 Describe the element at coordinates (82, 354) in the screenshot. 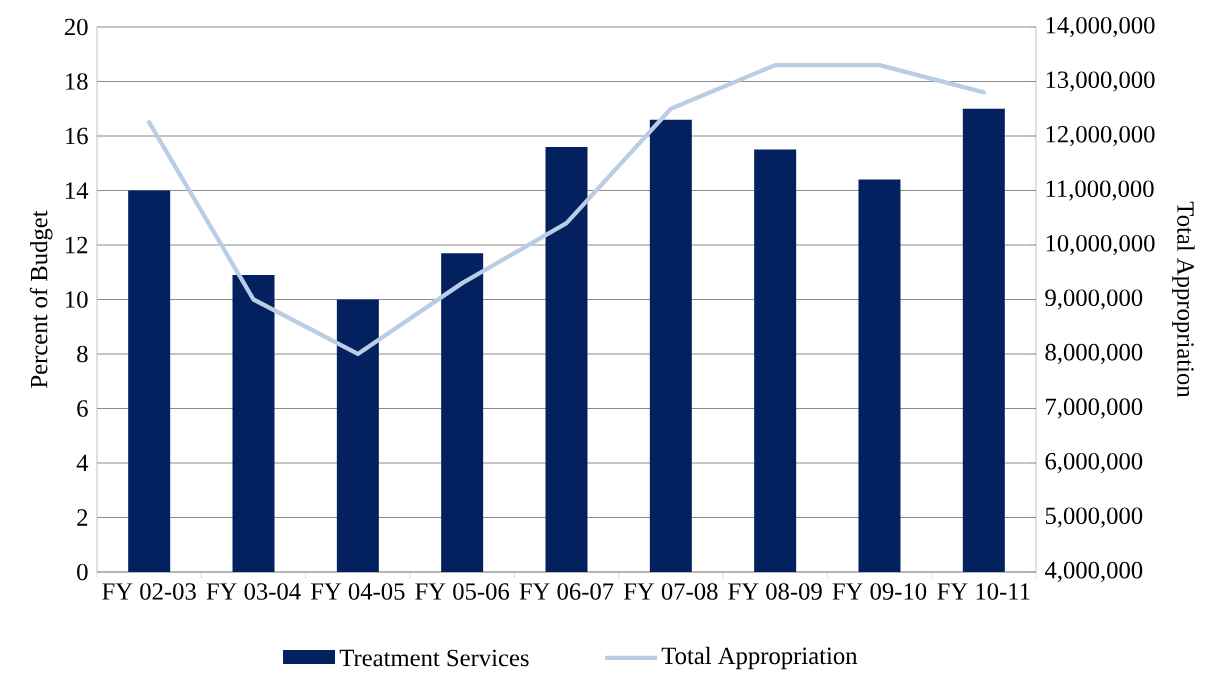

I see `y-tick-label: 8` at that location.